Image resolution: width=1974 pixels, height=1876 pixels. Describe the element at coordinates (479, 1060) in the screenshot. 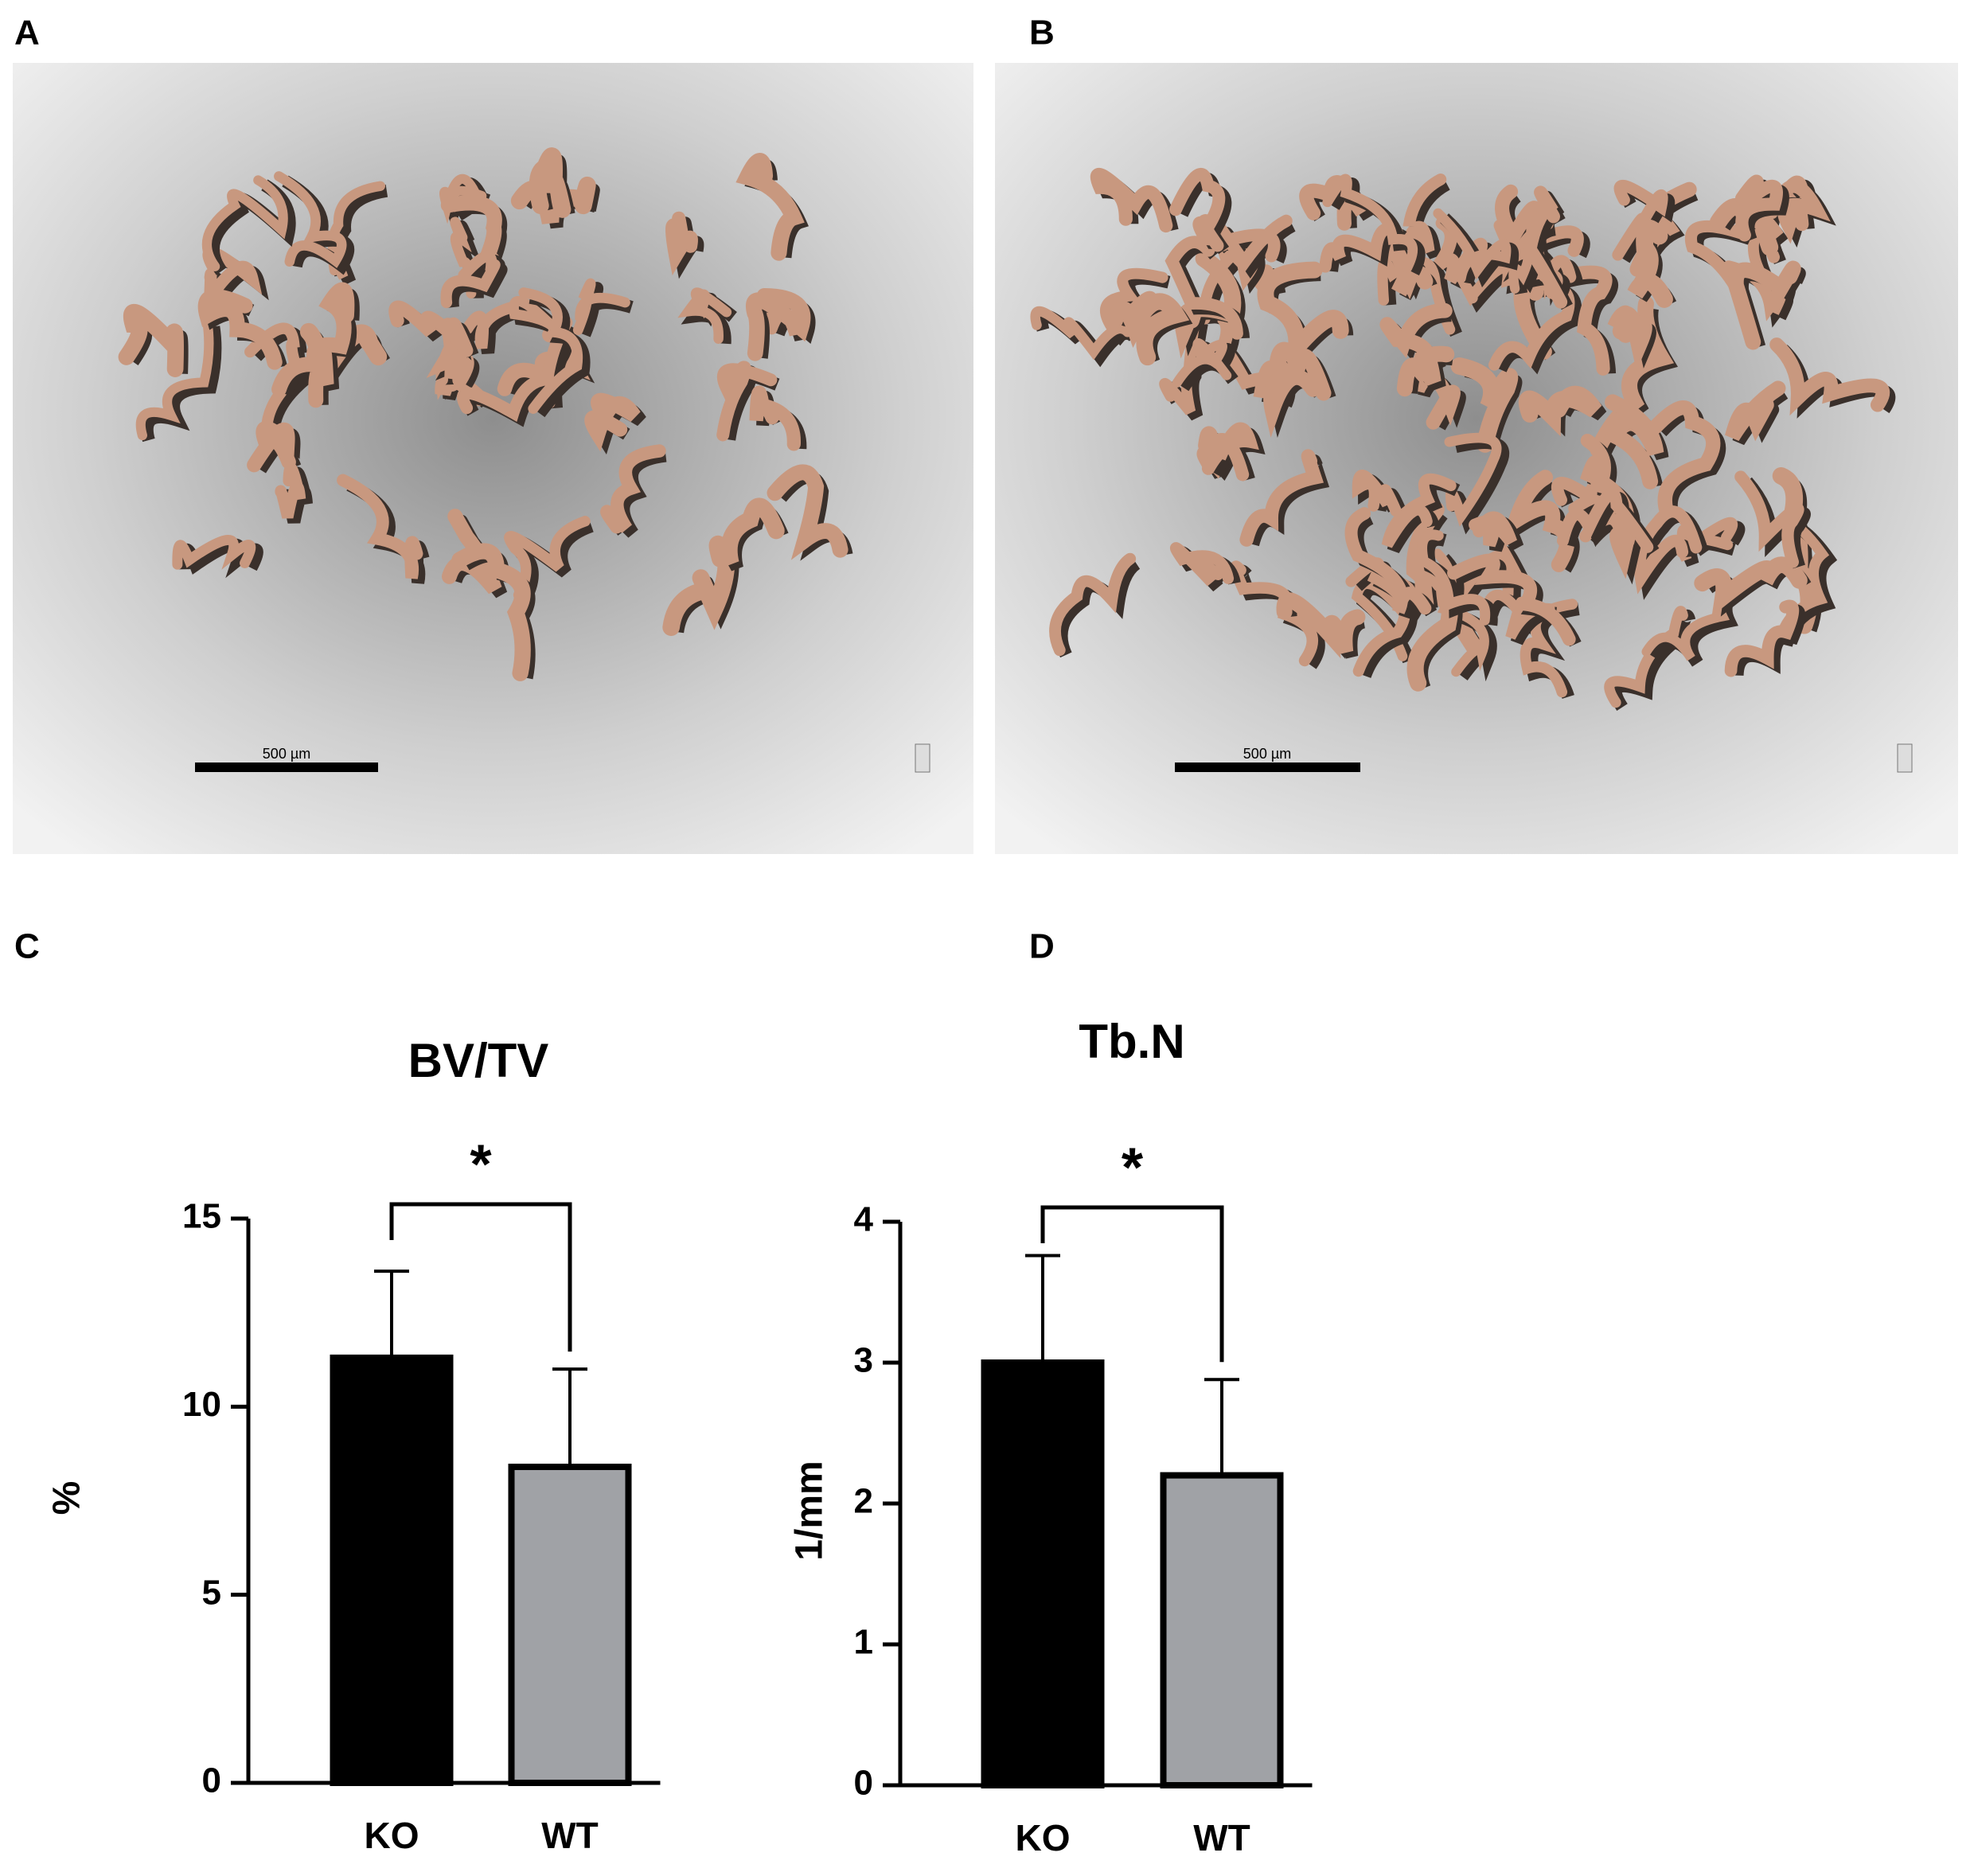

I see `chart-title: BV/TV` at that location.